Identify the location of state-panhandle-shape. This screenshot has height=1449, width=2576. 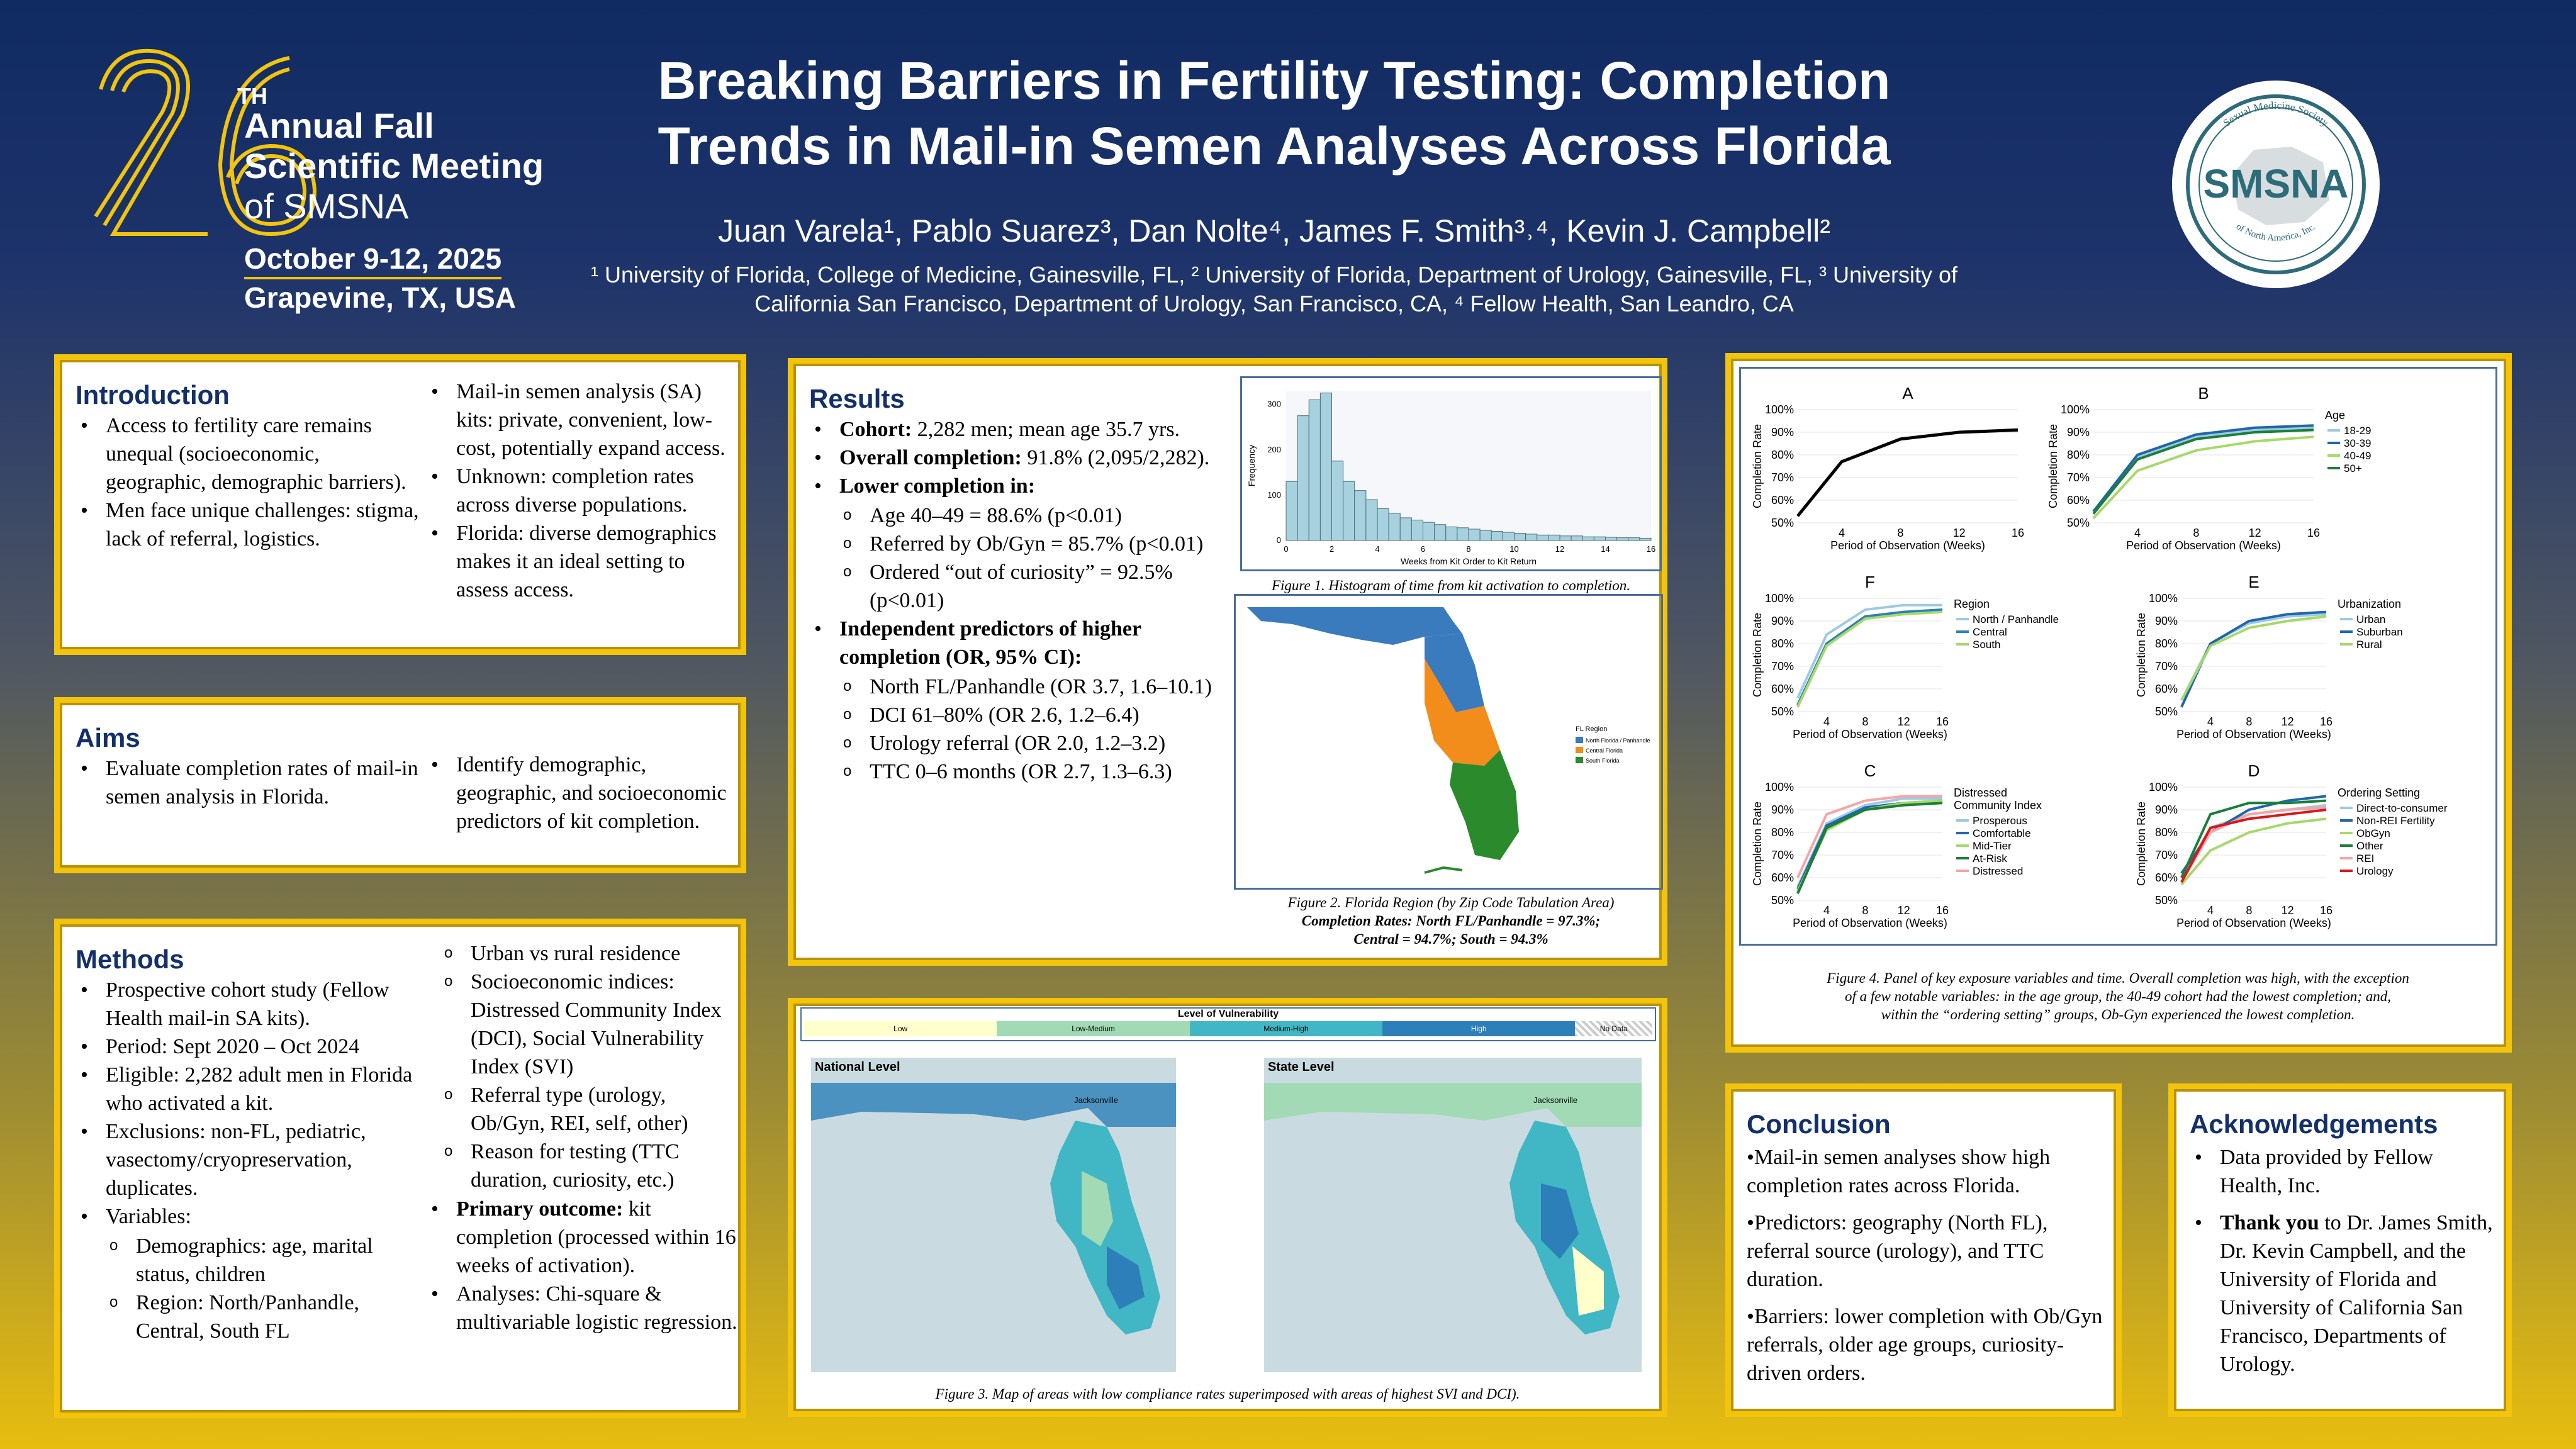
(1453, 1105).